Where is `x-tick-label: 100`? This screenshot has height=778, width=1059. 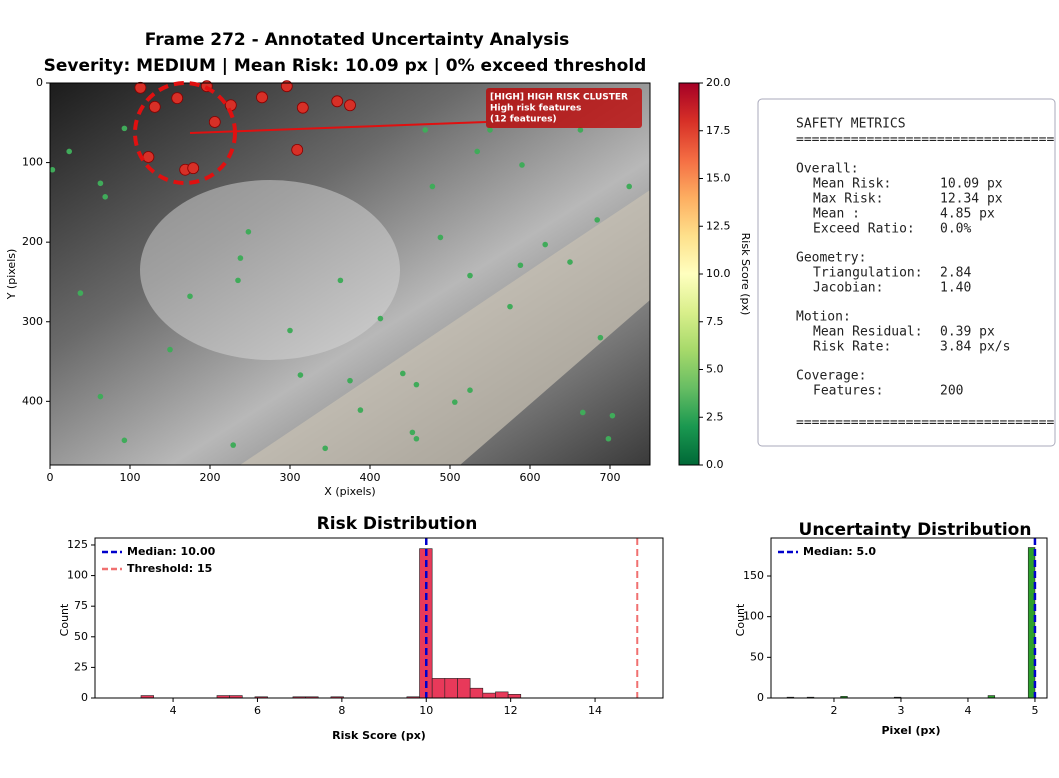 x-tick-label: 100 is located at coordinates (130, 477).